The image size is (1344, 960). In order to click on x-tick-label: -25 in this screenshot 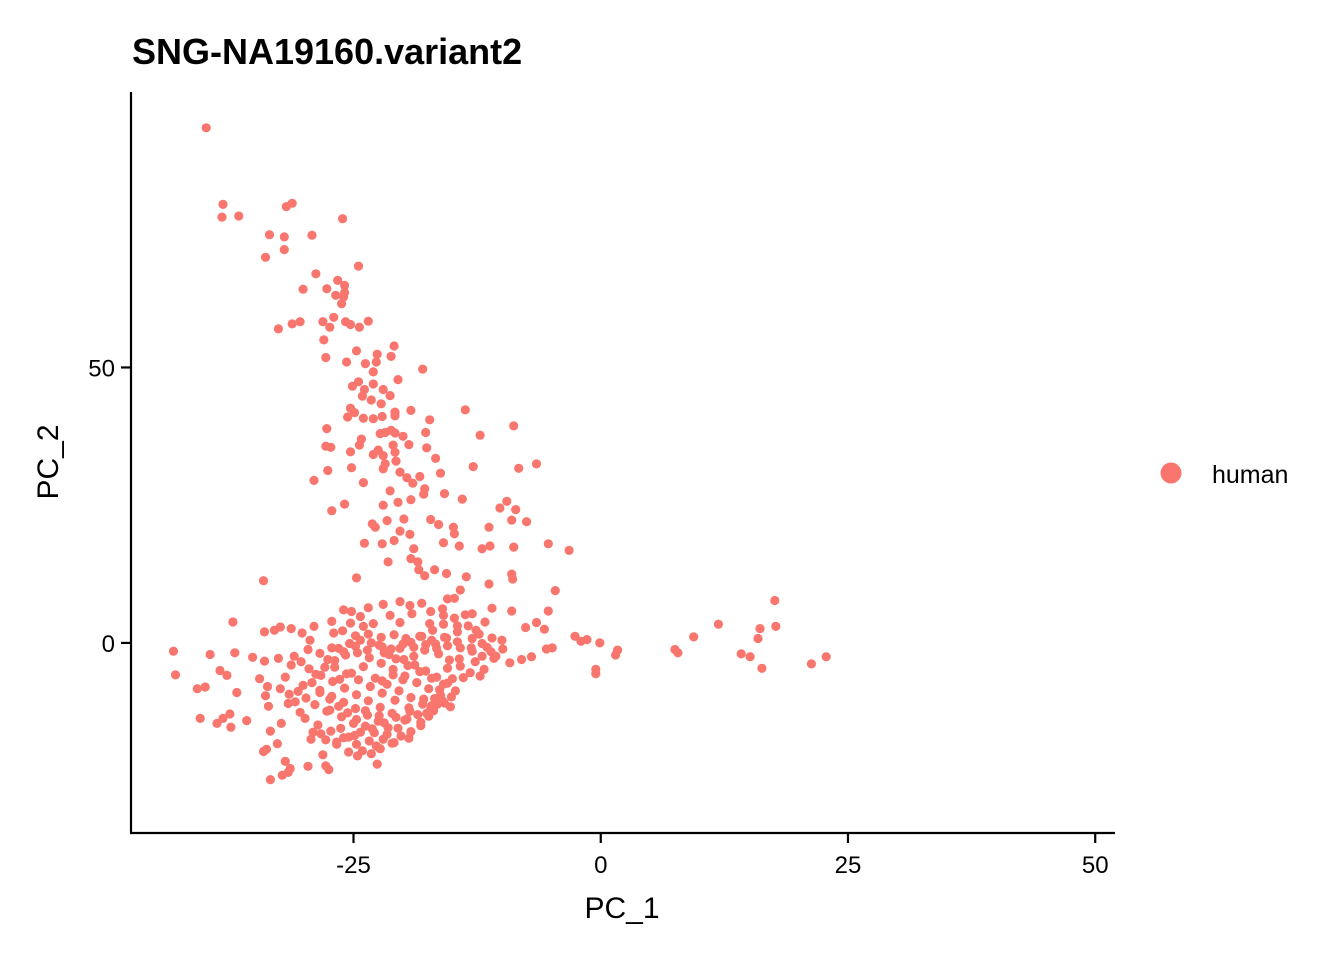, I will do `click(353, 865)`.